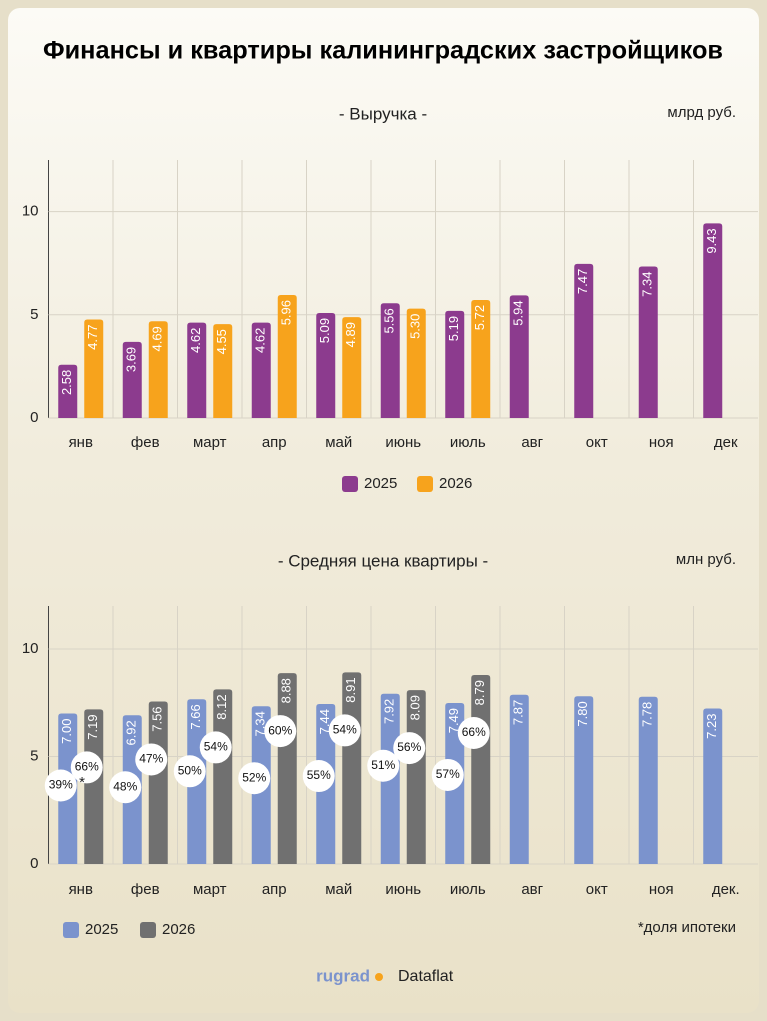 Image resolution: width=767 pixels, height=1021 pixels. What do you see at coordinates (415, 326) in the screenshot?
I see `value-label: 5.30` at bounding box center [415, 326].